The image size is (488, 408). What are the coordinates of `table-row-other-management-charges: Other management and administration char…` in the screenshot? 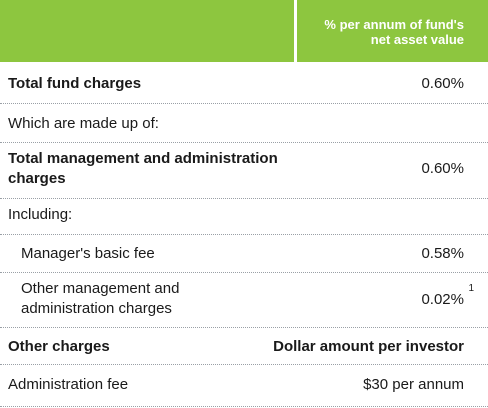 It's located at (244, 300).